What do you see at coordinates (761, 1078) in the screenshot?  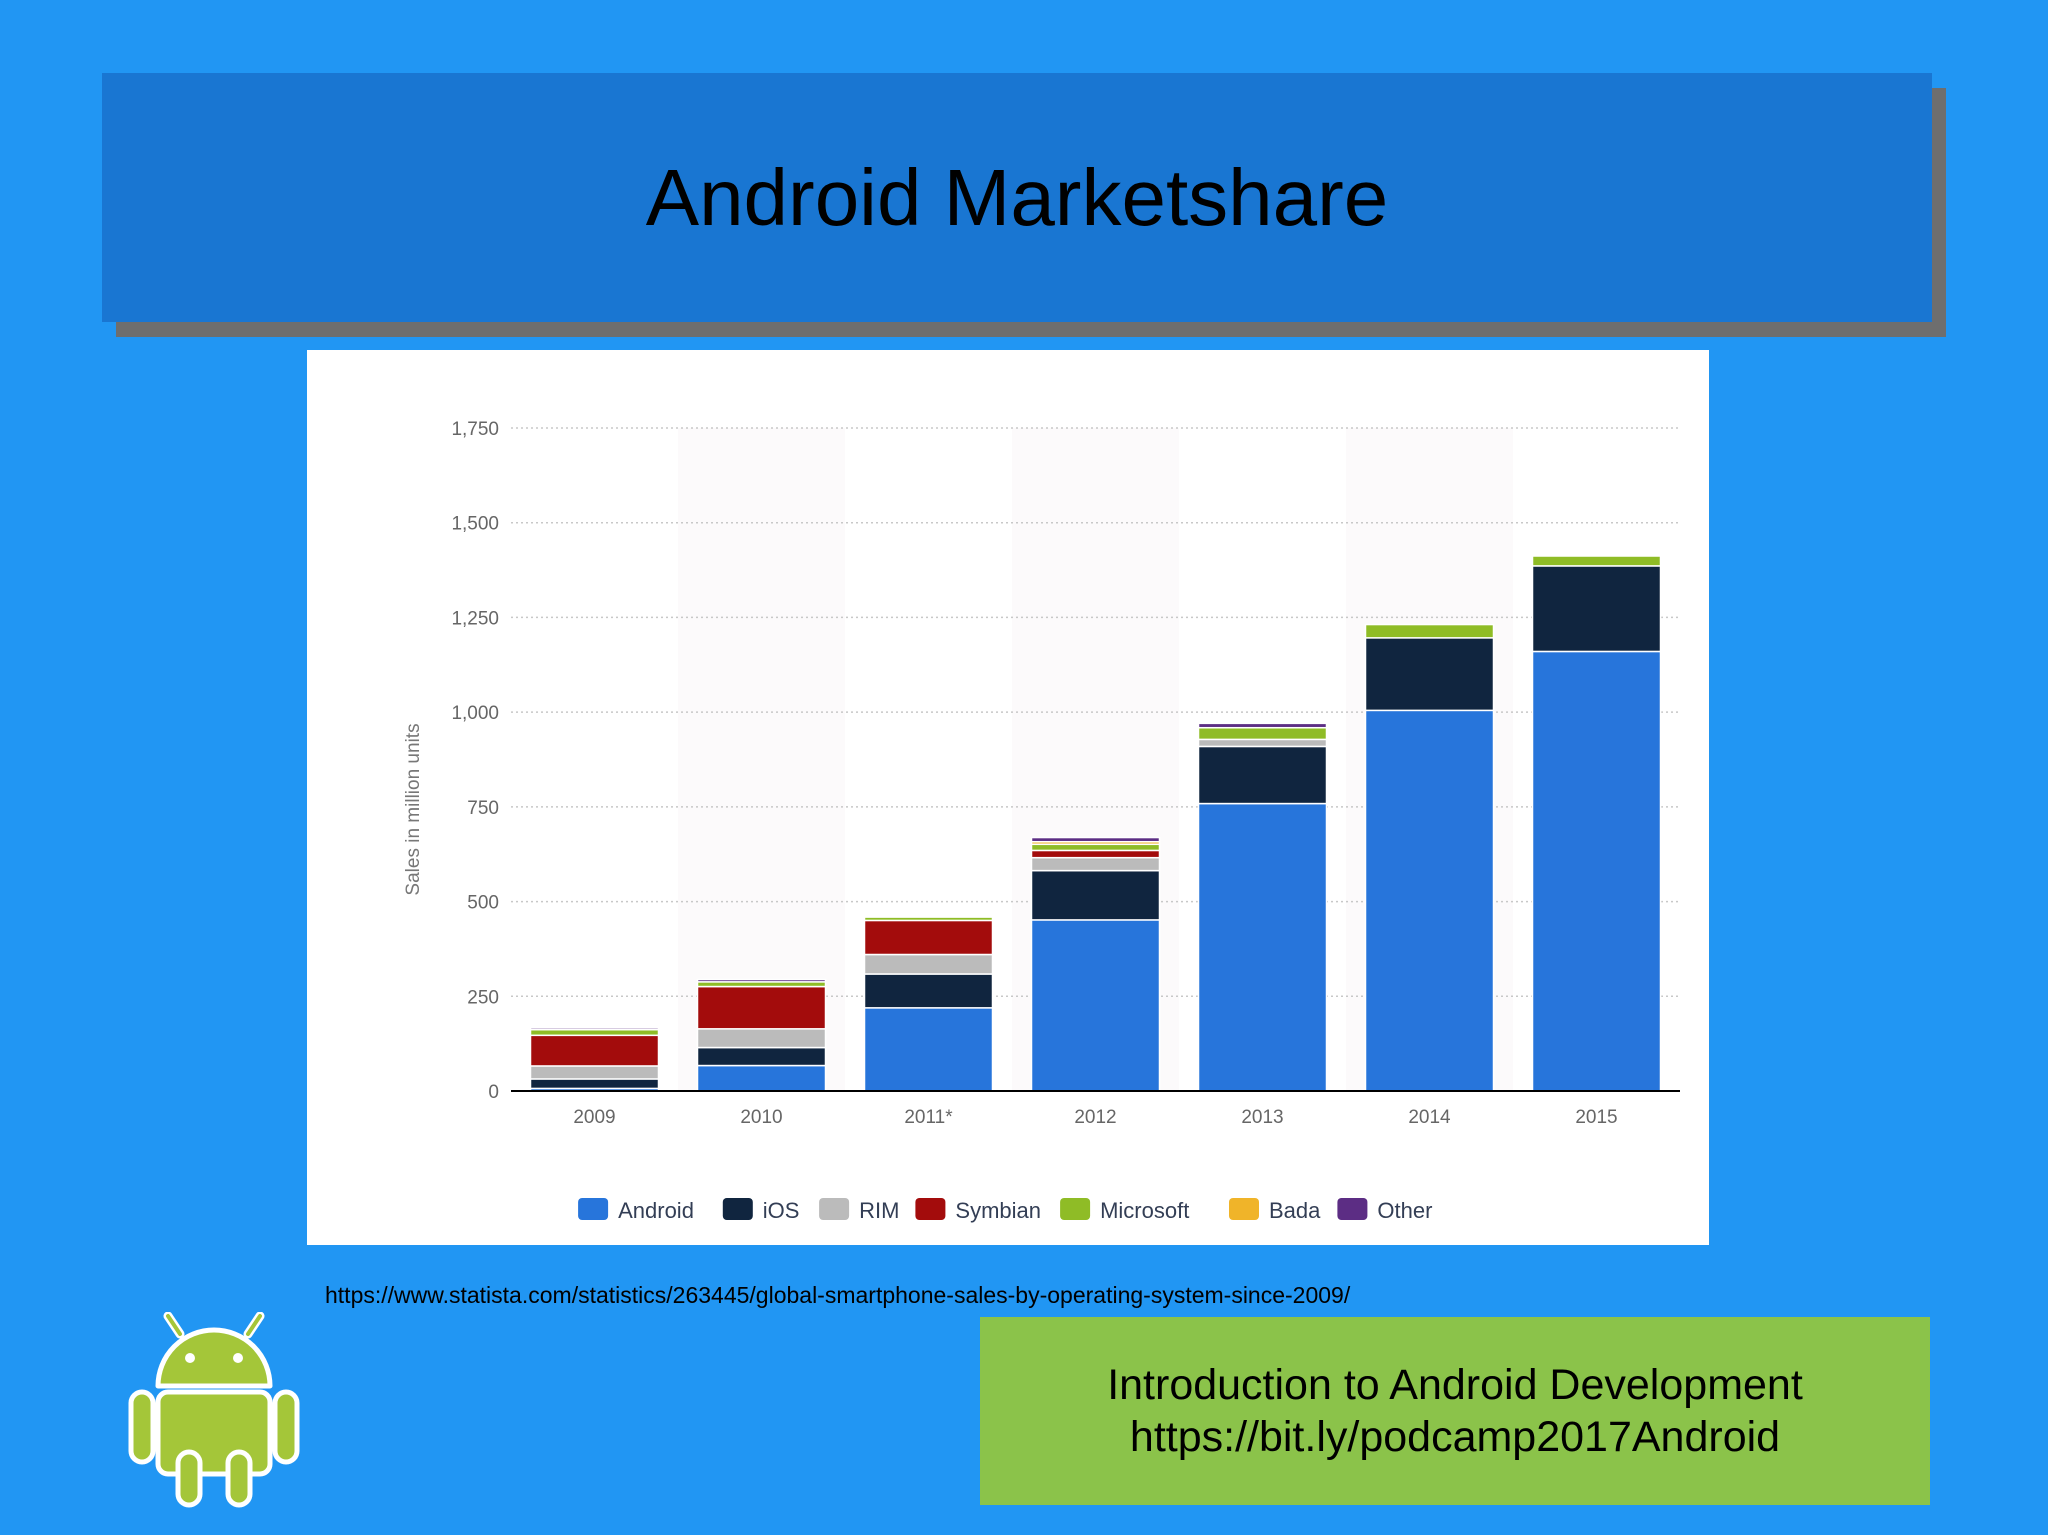 I see `bar-android-2010` at bounding box center [761, 1078].